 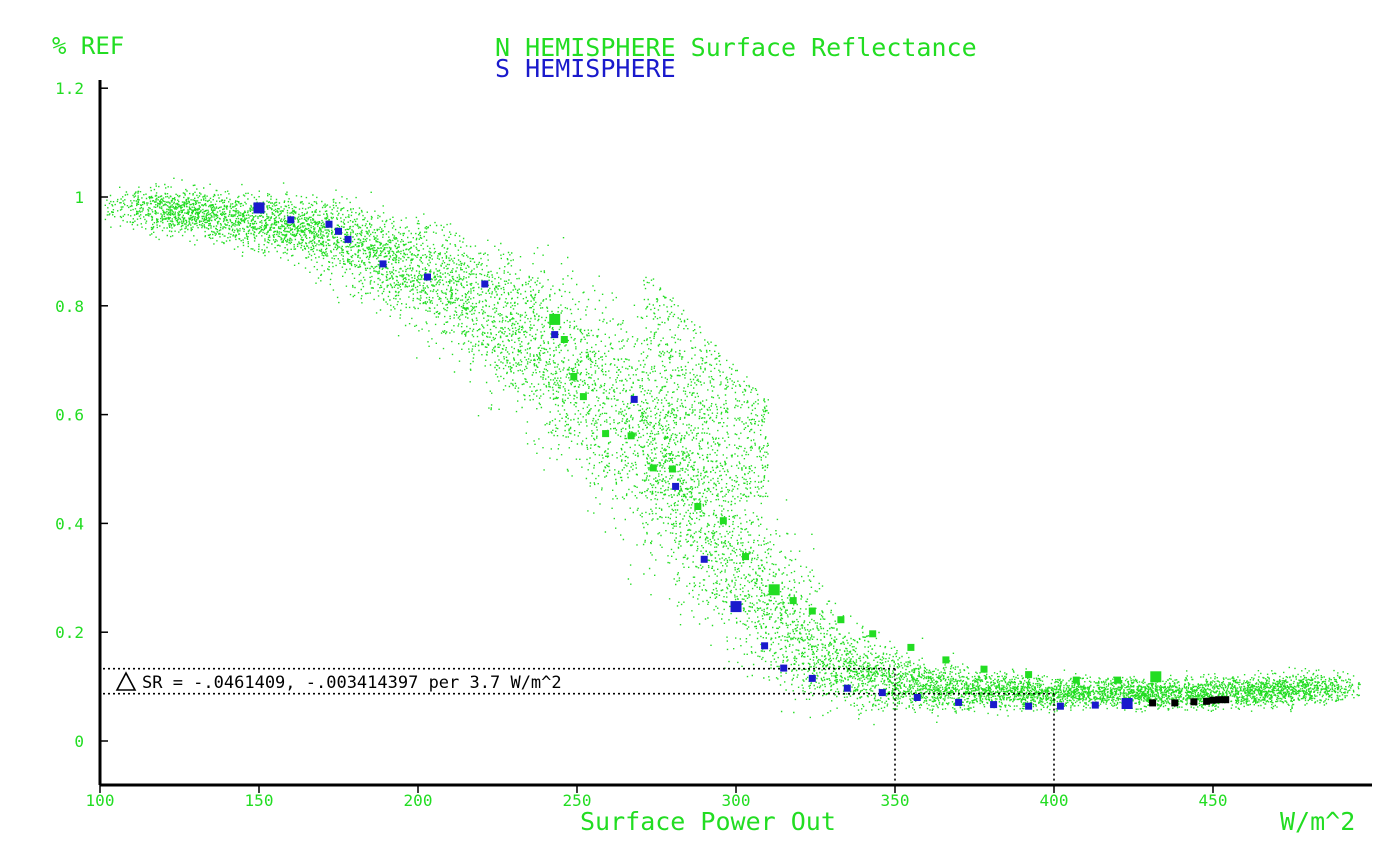 What do you see at coordinates (895, 800) in the screenshot?
I see `x-tick-label: 350` at bounding box center [895, 800].